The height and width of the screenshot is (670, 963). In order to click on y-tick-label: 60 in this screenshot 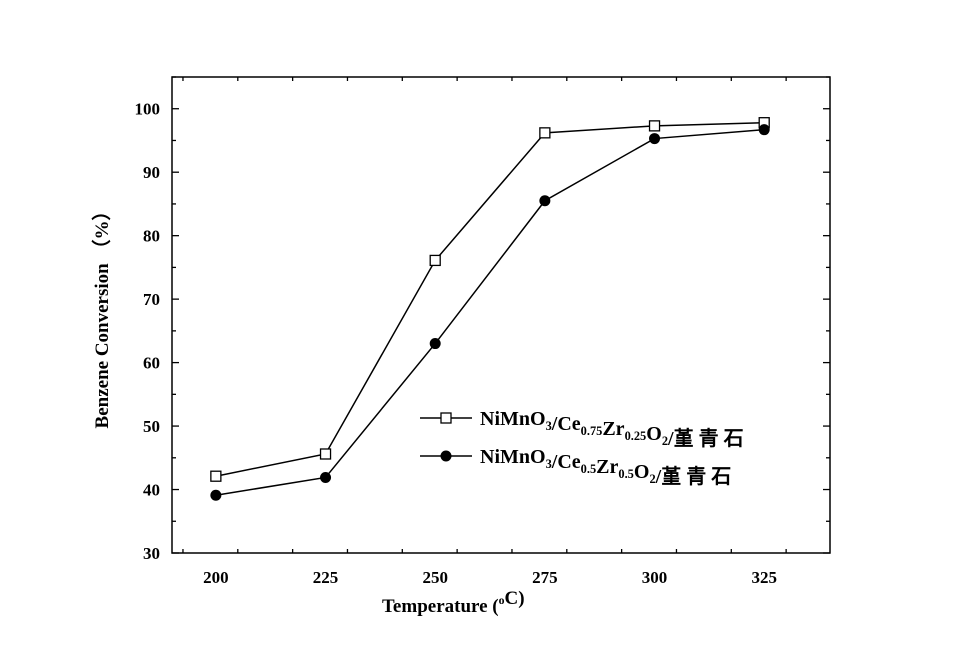, I will do `click(151, 363)`.